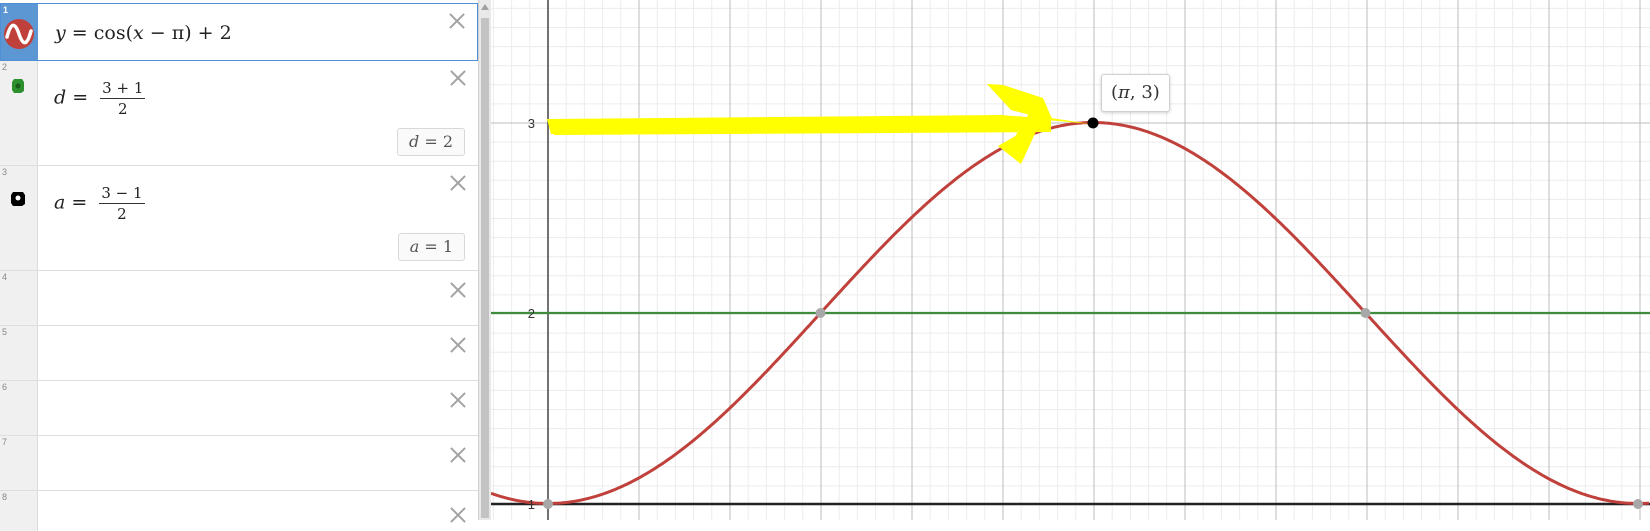 The image size is (1650, 531). What do you see at coordinates (5, 387) in the screenshot?
I see `expression-number-6: 6` at bounding box center [5, 387].